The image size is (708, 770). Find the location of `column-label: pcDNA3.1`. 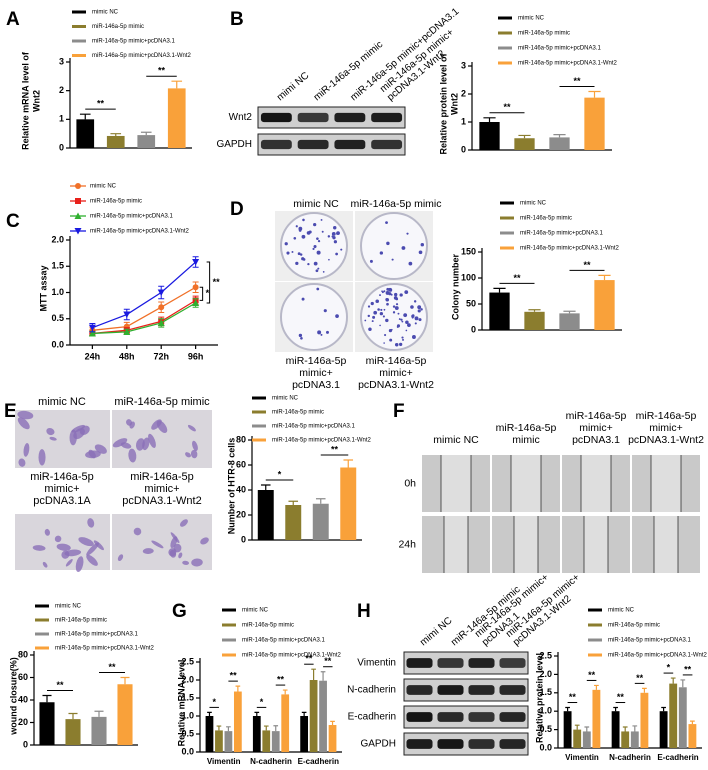

column-label: pcDNA3.1 is located at coordinates (596, 440).